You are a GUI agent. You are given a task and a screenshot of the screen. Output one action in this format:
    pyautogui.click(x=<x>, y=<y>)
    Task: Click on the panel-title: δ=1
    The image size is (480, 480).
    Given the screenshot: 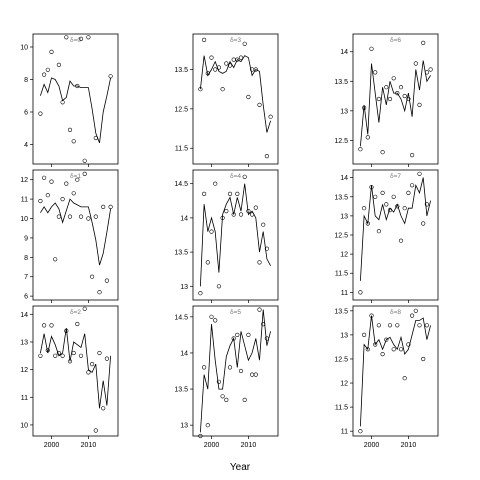 What is the action you would take?
    pyautogui.click(x=75, y=176)
    